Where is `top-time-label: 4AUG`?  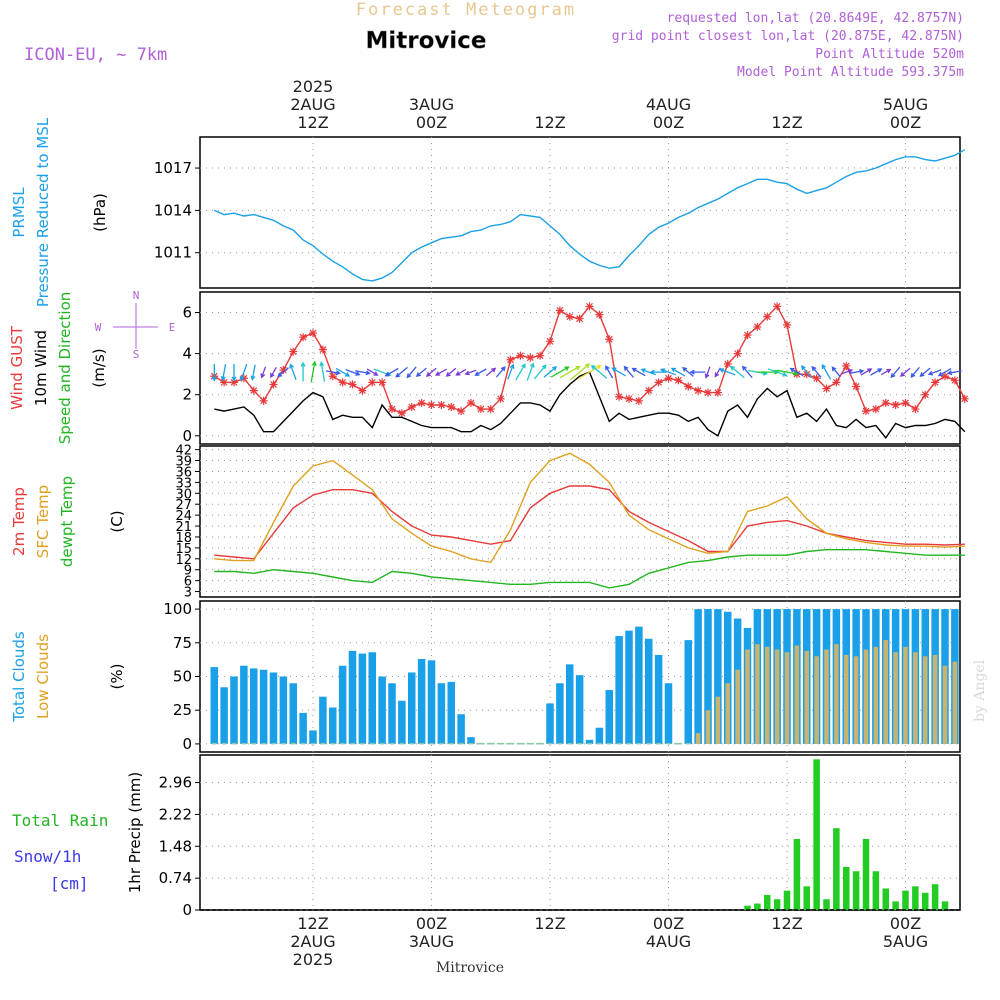
top-time-label: 4AUG is located at coordinates (668, 104).